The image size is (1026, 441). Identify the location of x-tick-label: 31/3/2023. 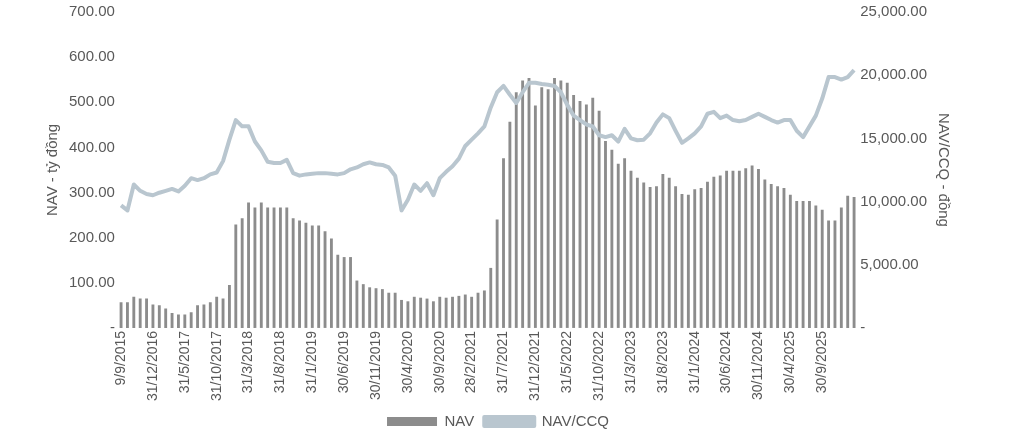
(629, 362).